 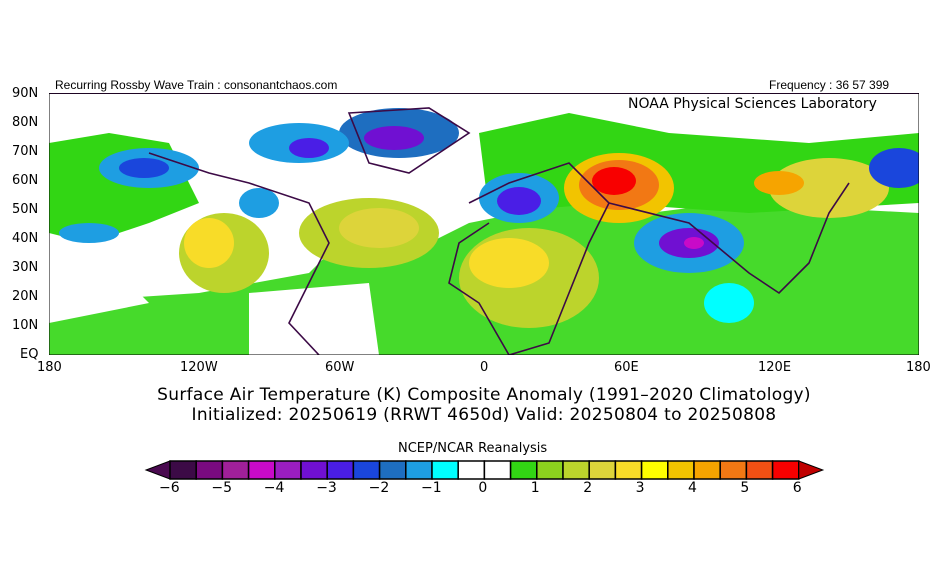 What do you see at coordinates (473, 448) in the screenshot?
I see `colorbar-title: NCEP/NCAR Reanalysis` at bounding box center [473, 448].